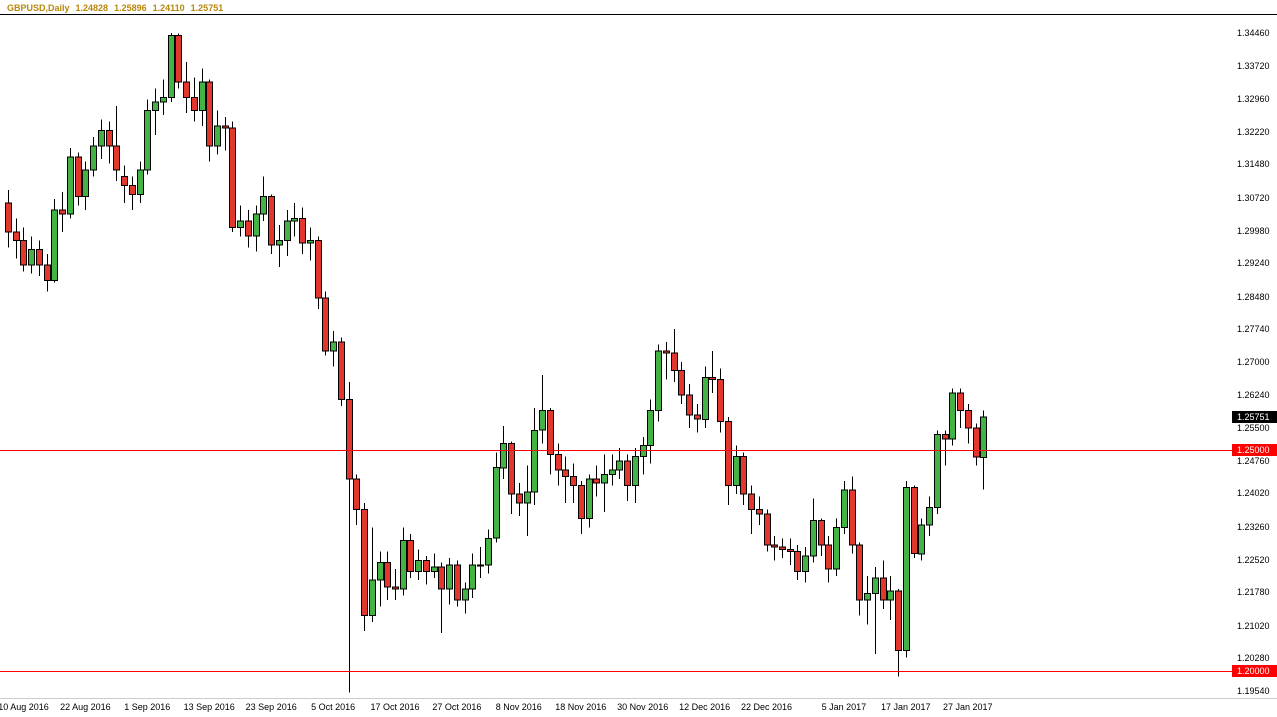  Describe the element at coordinates (581, 707) in the screenshot. I see `time-axis-label: 18 Nov 2016` at that location.